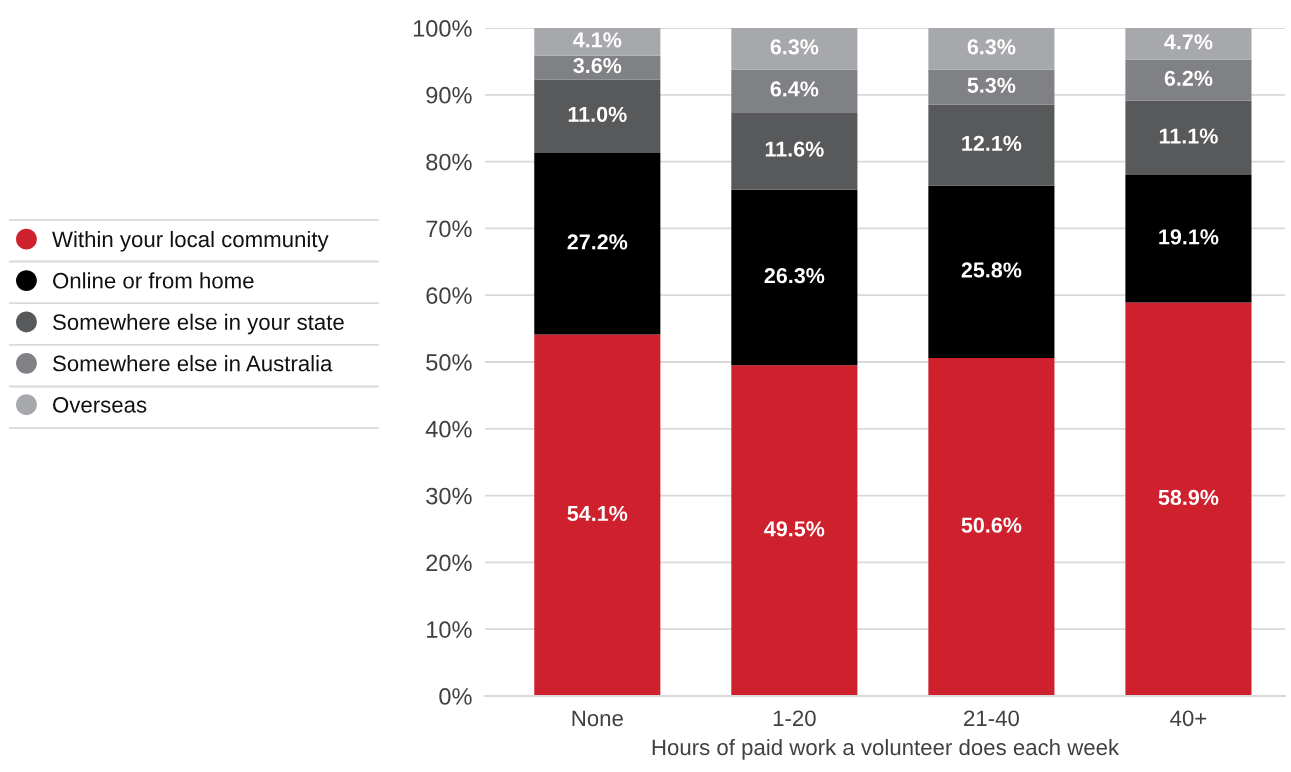 Image resolution: width=1291 pixels, height=772 pixels. What do you see at coordinates (193, 363) in the screenshot?
I see `legend-label: Somewhere else in Australia` at bounding box center [193, 363].